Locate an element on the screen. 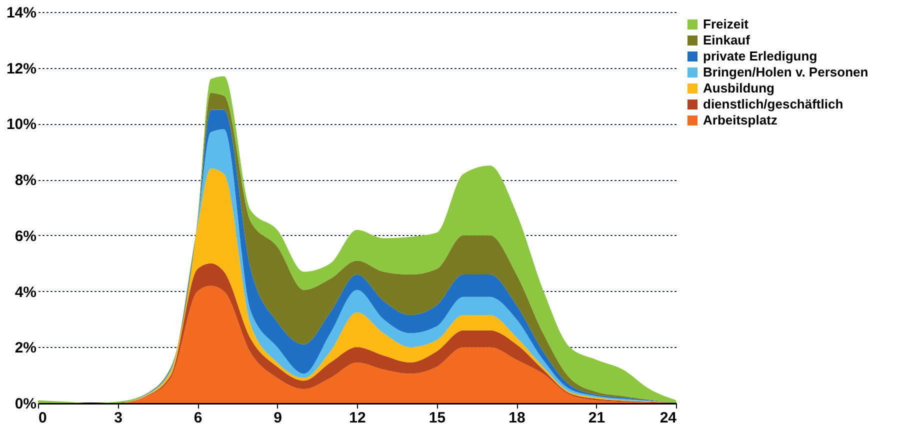  legend-label: Bringen/Holen v. Personen is located at coordinates (785, 72).